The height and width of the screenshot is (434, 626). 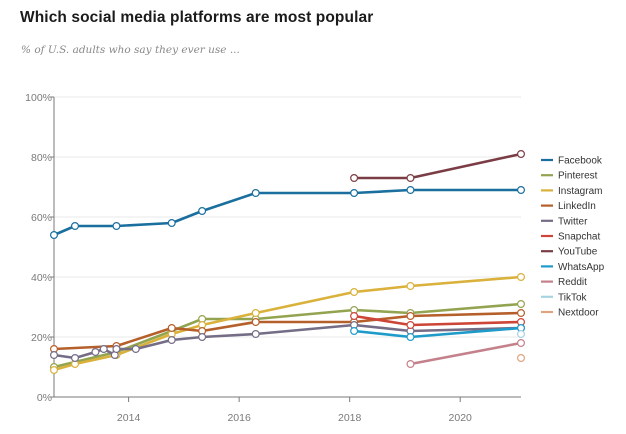 What do you see at coordinates (38, 98) in the screenshot?
I see `y-tick-label: 100%` at bounding box center [38, 98].